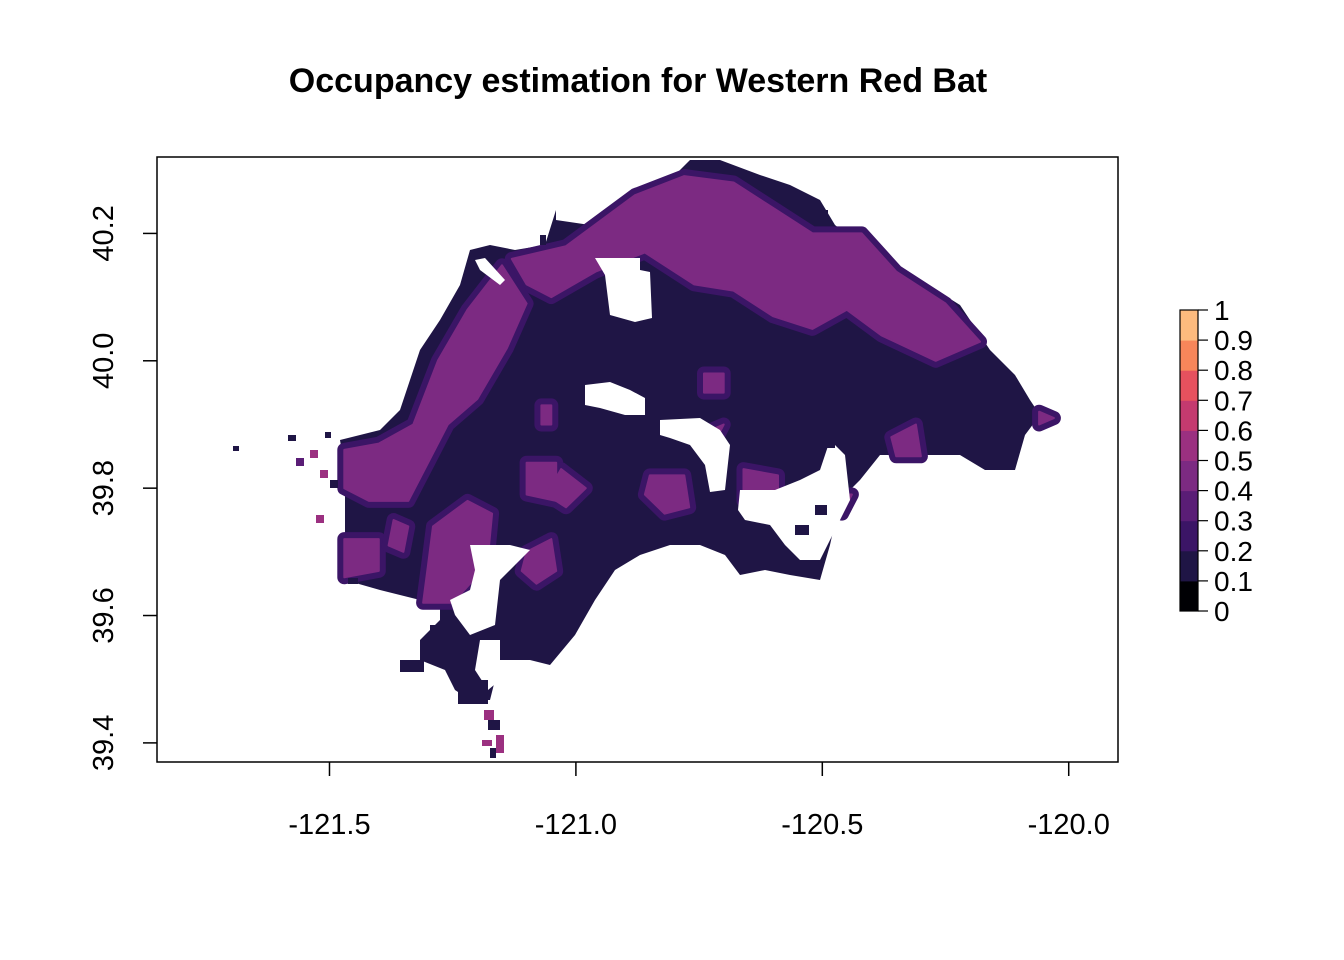  What do you see at coordinates (1233, 491) in the screenshot?
I see `legend-label: 0.4` at bounding box center [1233, 491].